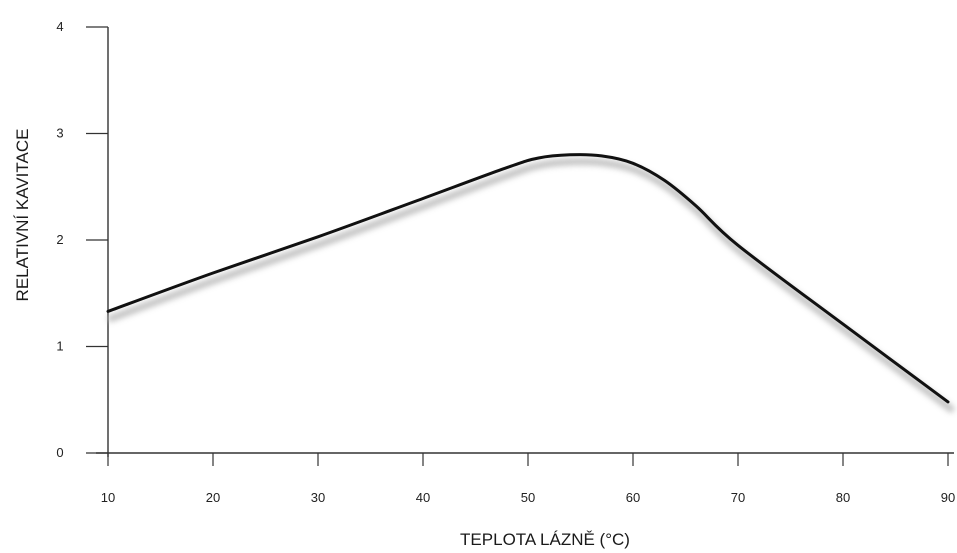 Image resolution: width=957 pixels, height=553 pixels. What do you see at coordinates (59, 239) in the screenshot?
I see `y-tick-label: 2` at bounding box center [59, 239].